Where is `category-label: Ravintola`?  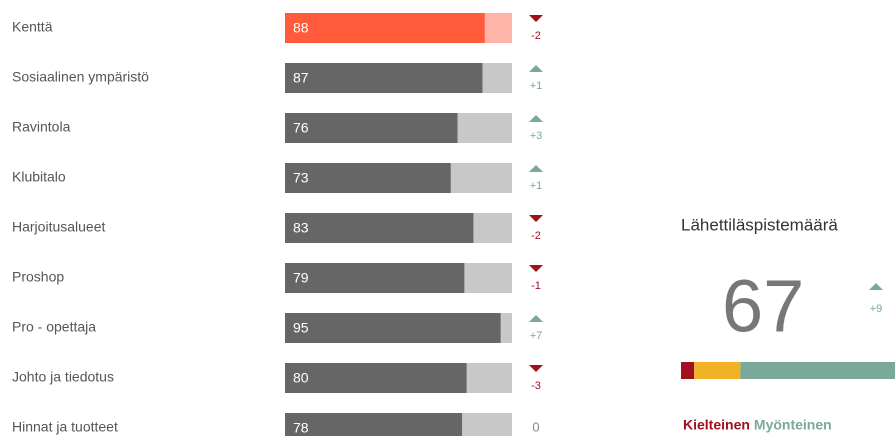 category-label: Ravintola is located at coordinates (41, 127).